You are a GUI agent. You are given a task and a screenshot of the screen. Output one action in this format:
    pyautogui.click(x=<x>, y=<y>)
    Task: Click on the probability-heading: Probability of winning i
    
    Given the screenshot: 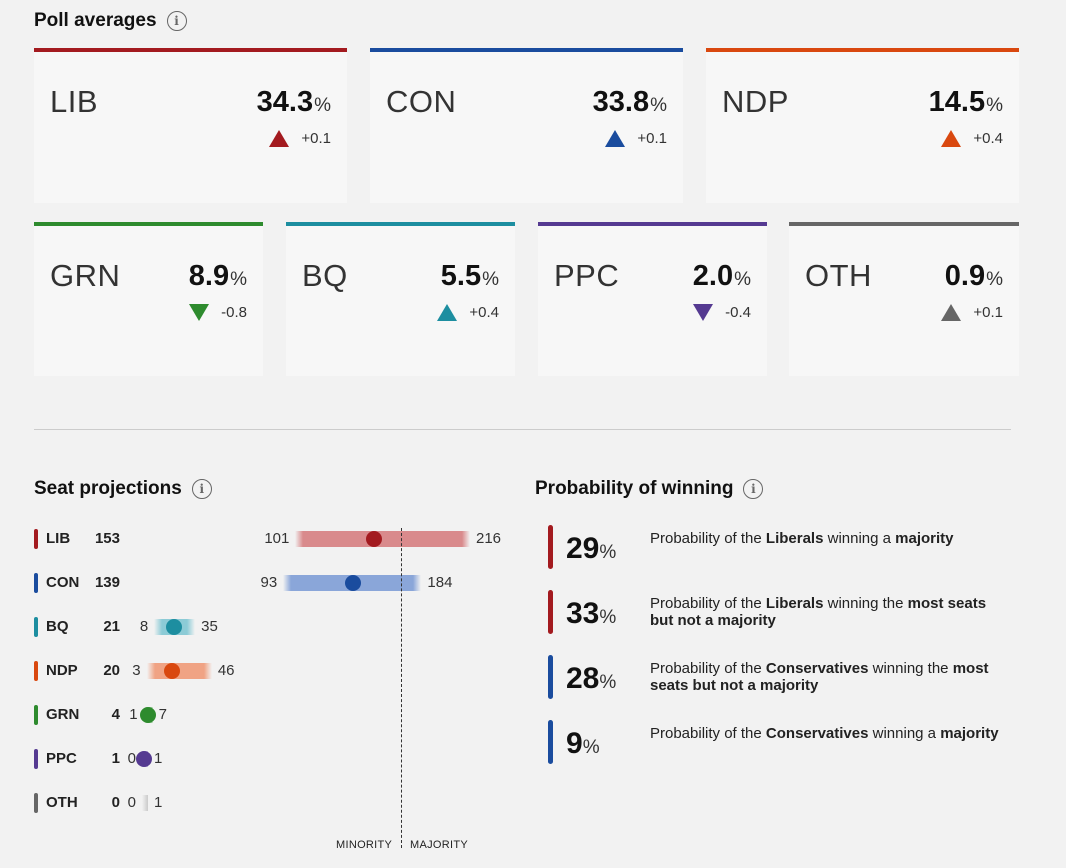 What is the action you would take?
    pyautogui.click(x=649, y=489)
    